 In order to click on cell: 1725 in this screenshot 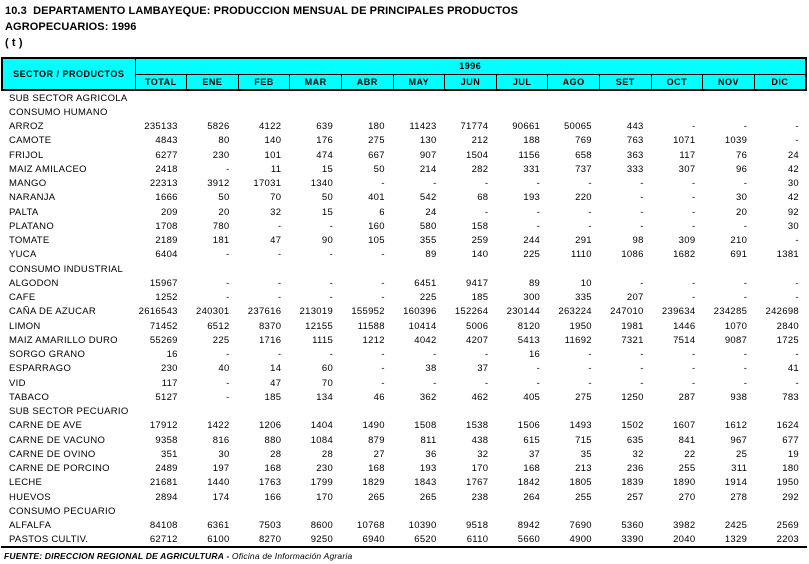, I will do `click(787, 340)`.